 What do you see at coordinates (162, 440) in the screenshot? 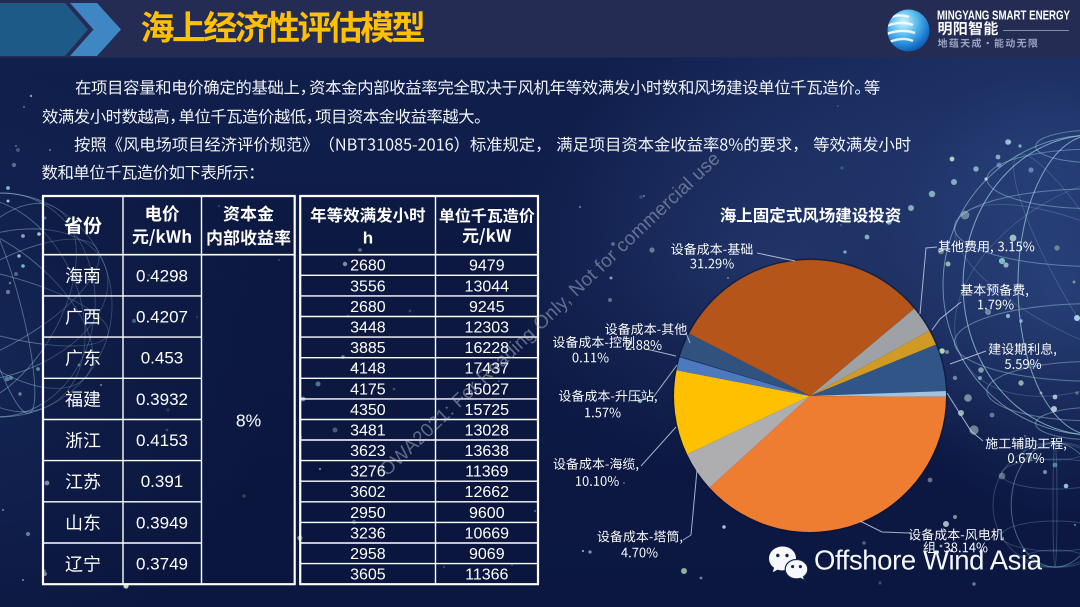
I see `svg-text: 0.4153` at bounding box center [162, 440].